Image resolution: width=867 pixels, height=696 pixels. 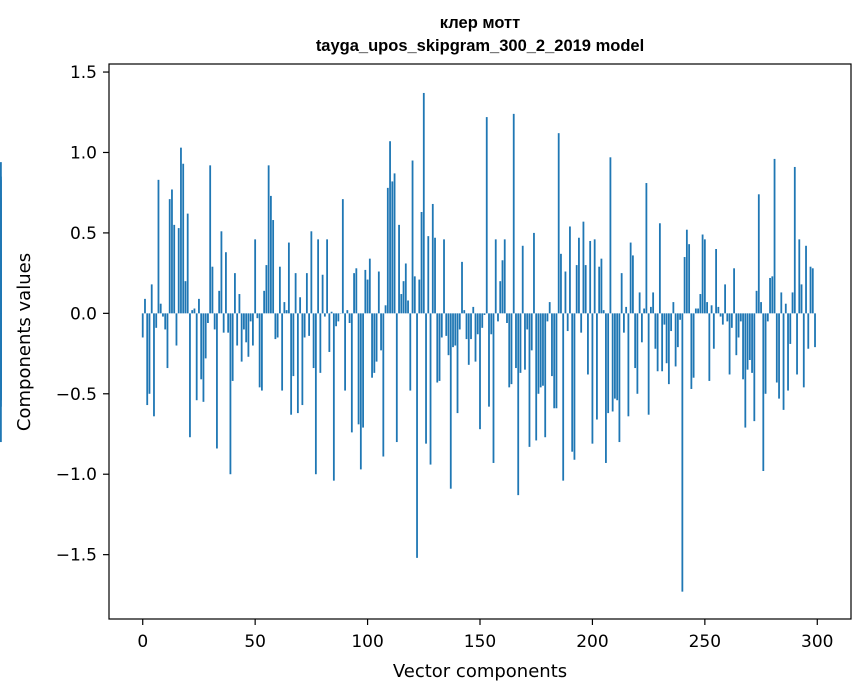 What do you see at coordinates (76, 475) in the screenshot?
I see `y-tick-label: −1.0` at bounding box center [76, 475].